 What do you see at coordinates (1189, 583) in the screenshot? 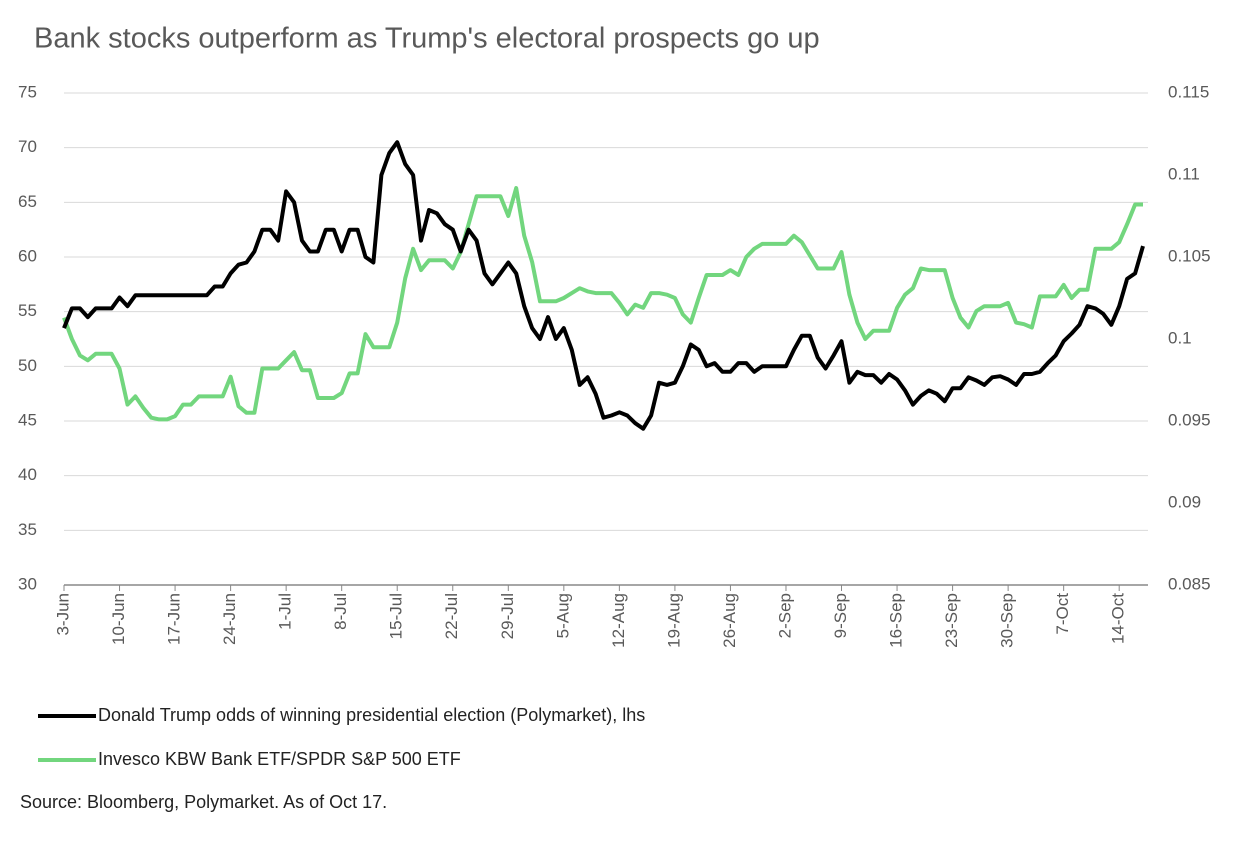
I see `y2-tick-label: 0.085` at bounding box center [1189, 583].